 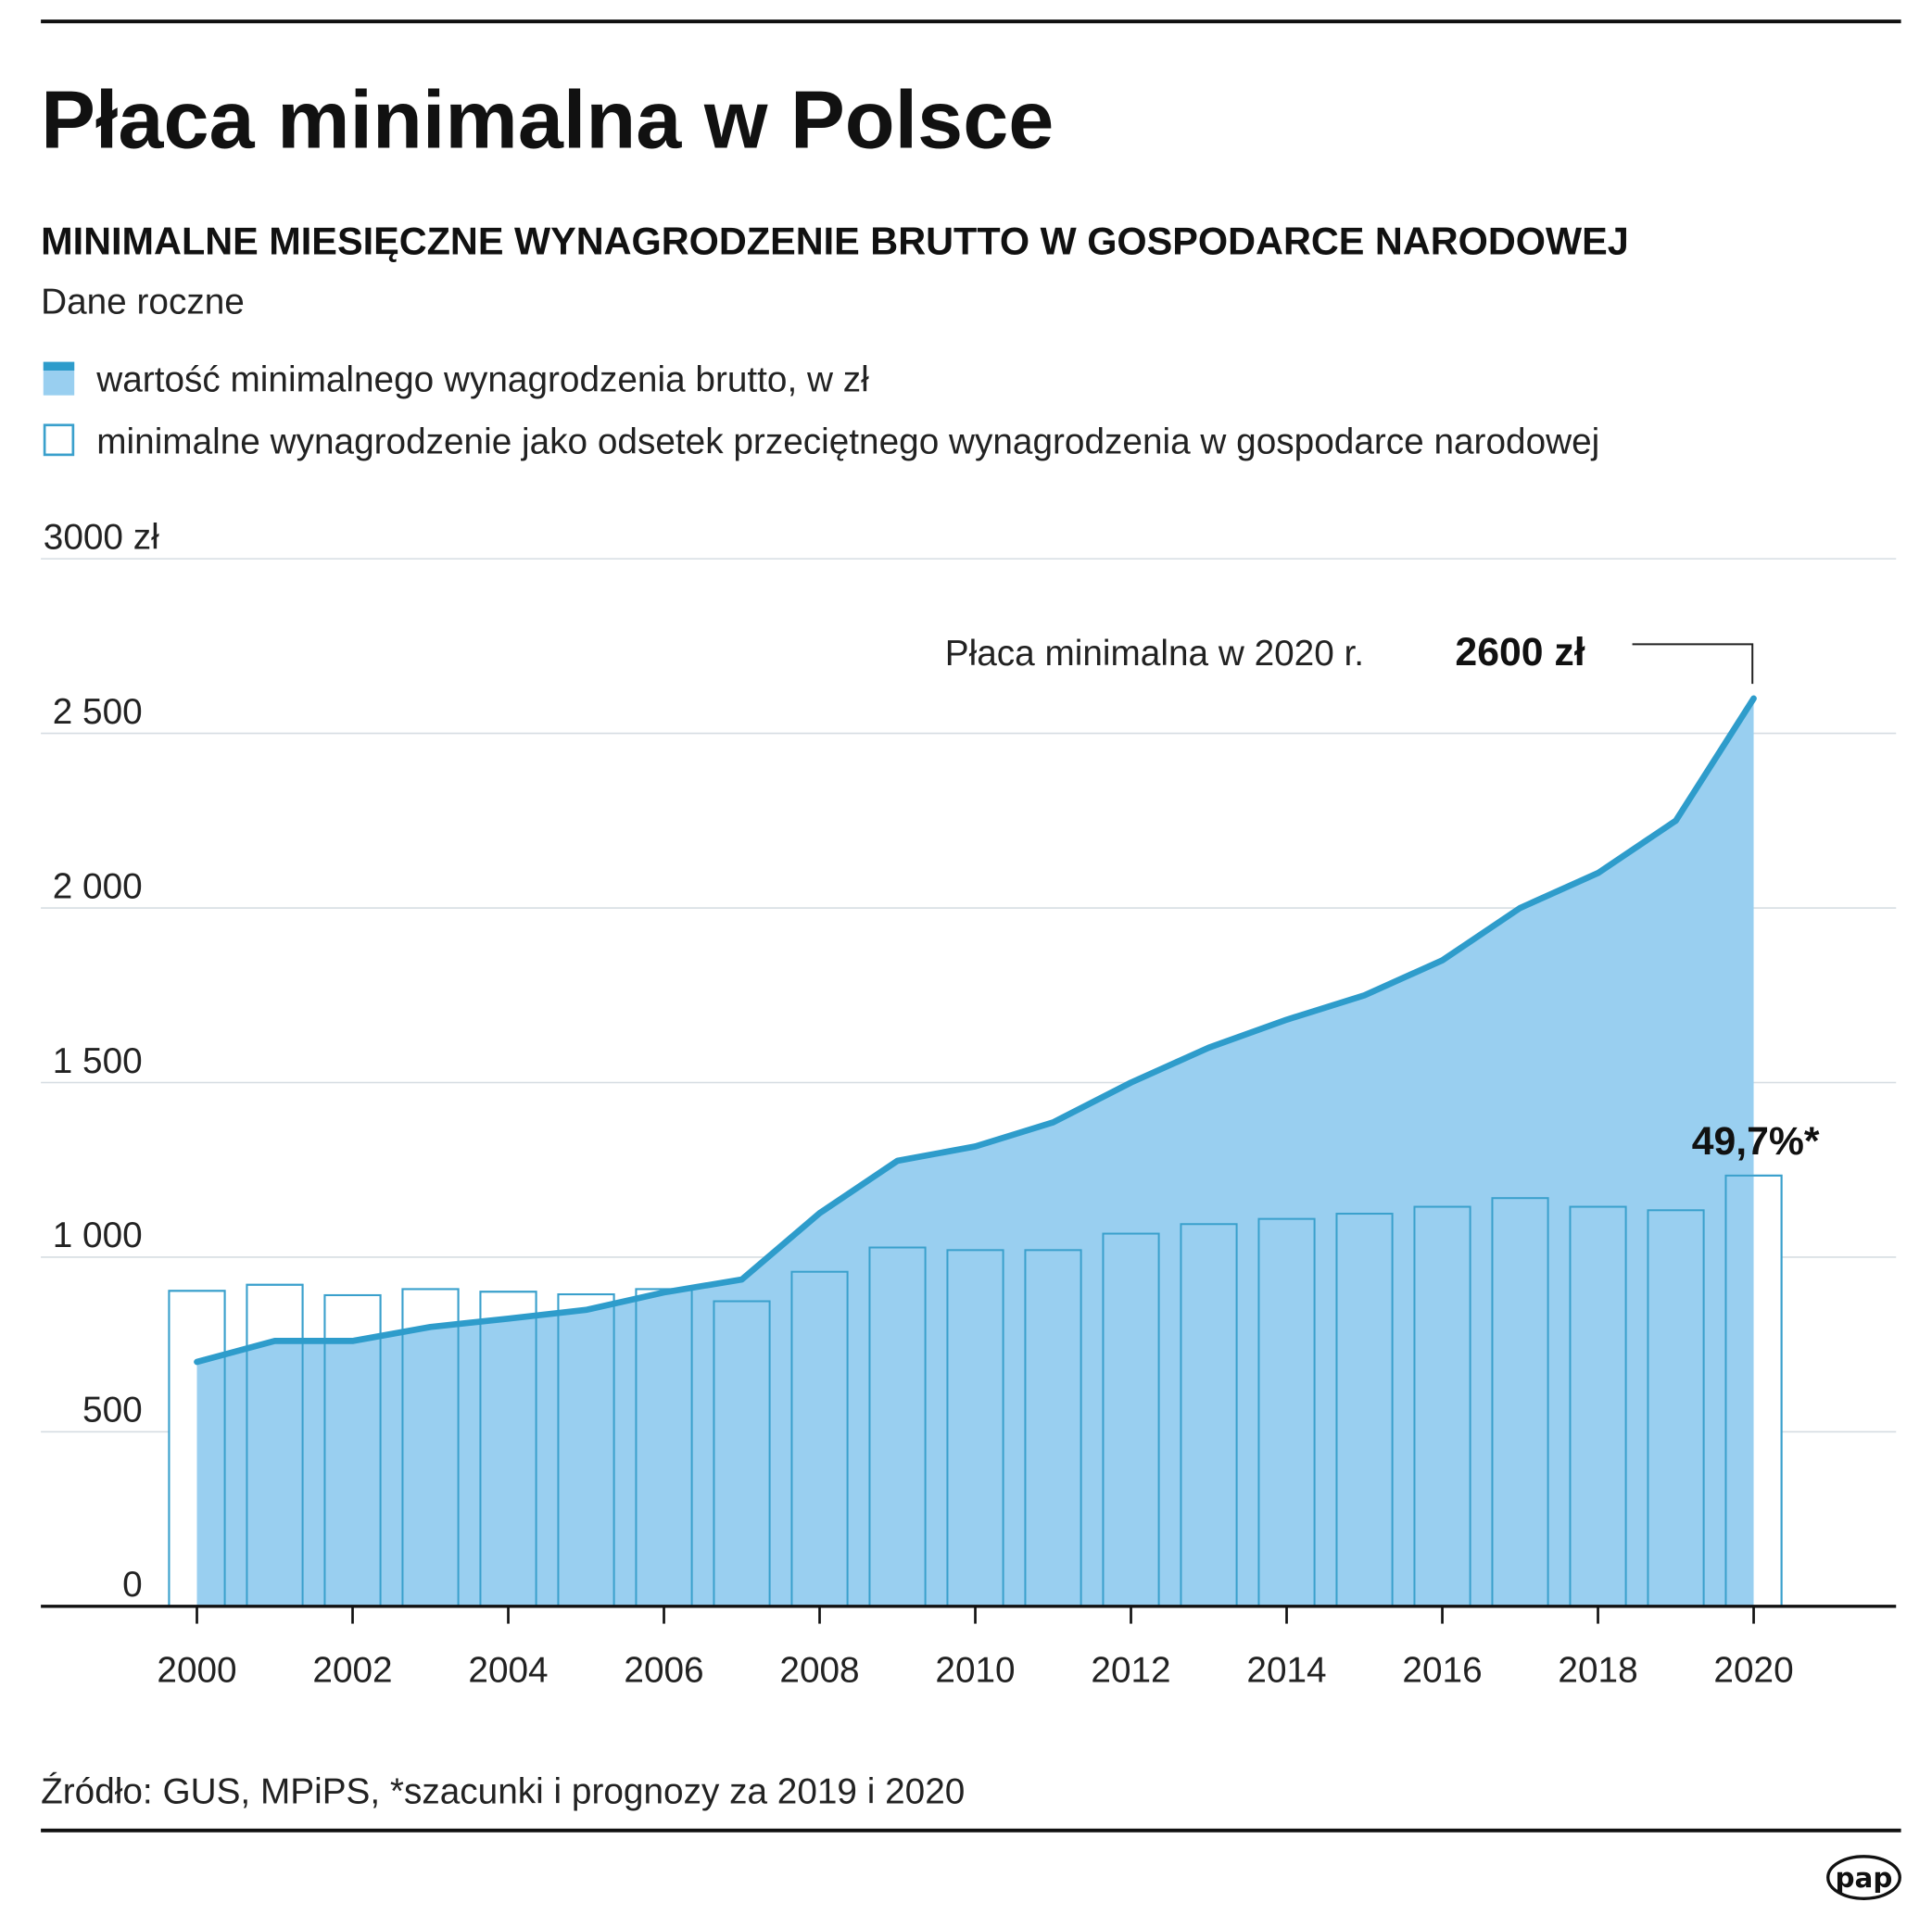 I want to click on annotation-text: Płaca minimalna w 2020 r., so click(x=1154, y=654).